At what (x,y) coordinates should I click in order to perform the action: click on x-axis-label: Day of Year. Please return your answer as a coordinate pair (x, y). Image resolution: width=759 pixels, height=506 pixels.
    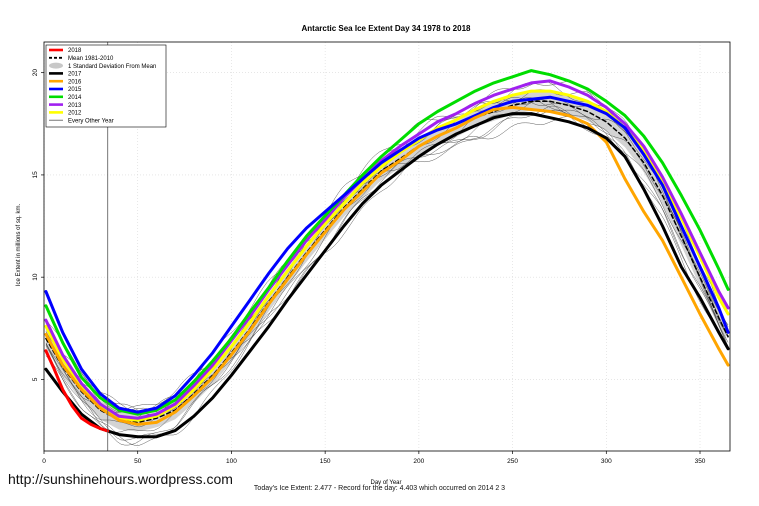
    Looking at the image, I should click on (385, 483).